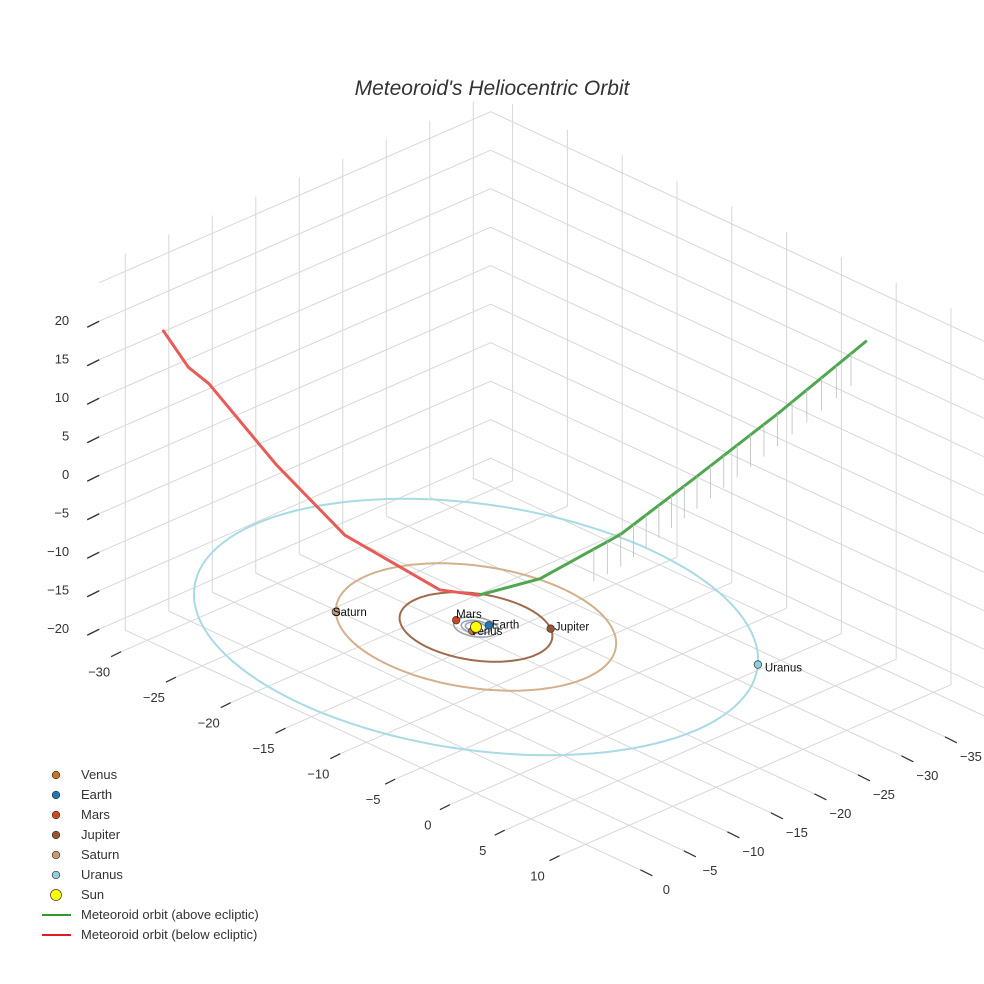 The image size is (984, 984). Describe the element at coordinates (101, 834) in the screenshot. I see `legend-label: Jupiter` at that location.